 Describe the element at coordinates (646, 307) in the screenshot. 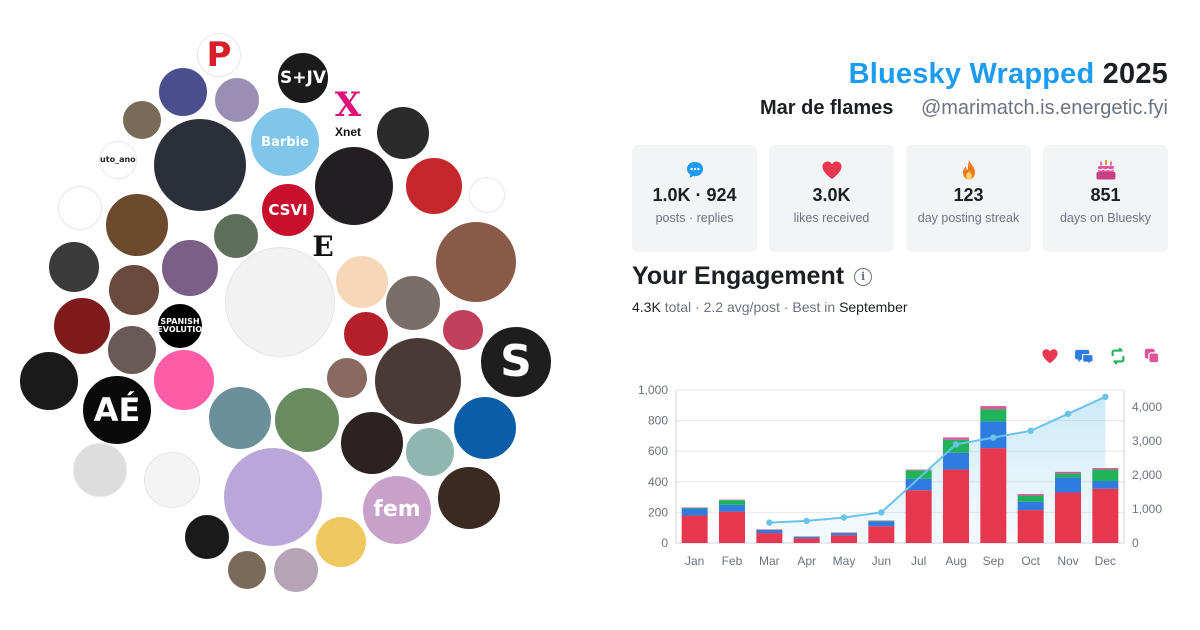

I see `engagement-total: 4.3K` at that location.